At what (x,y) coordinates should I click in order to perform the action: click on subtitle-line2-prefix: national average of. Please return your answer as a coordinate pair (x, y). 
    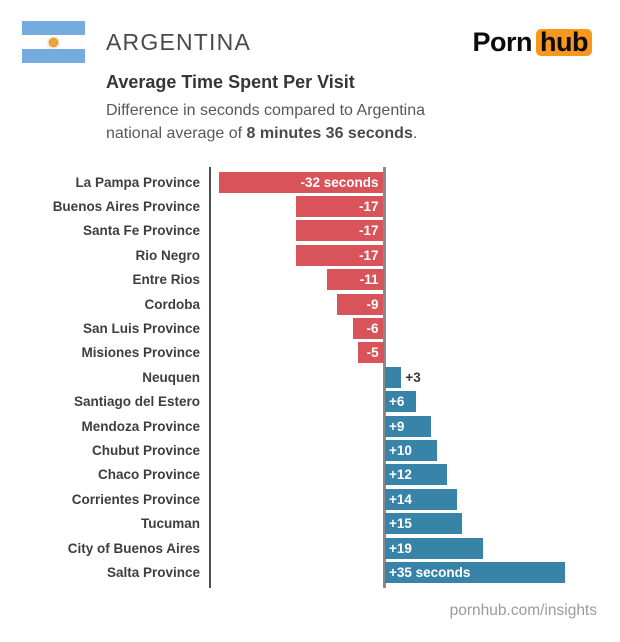
    Looking at the image, I should click on (176, 133).